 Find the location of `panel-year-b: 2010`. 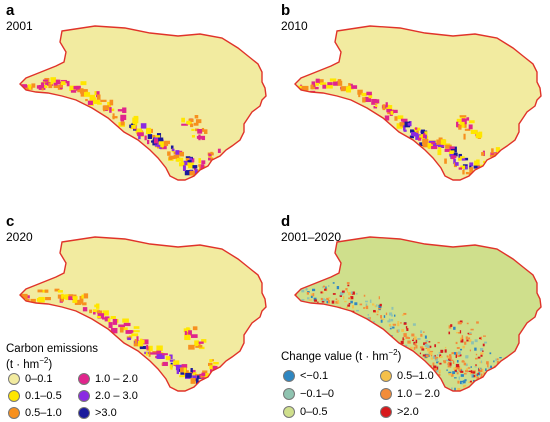

panel-year-b: 2010 is located at coordinates (294, 26).